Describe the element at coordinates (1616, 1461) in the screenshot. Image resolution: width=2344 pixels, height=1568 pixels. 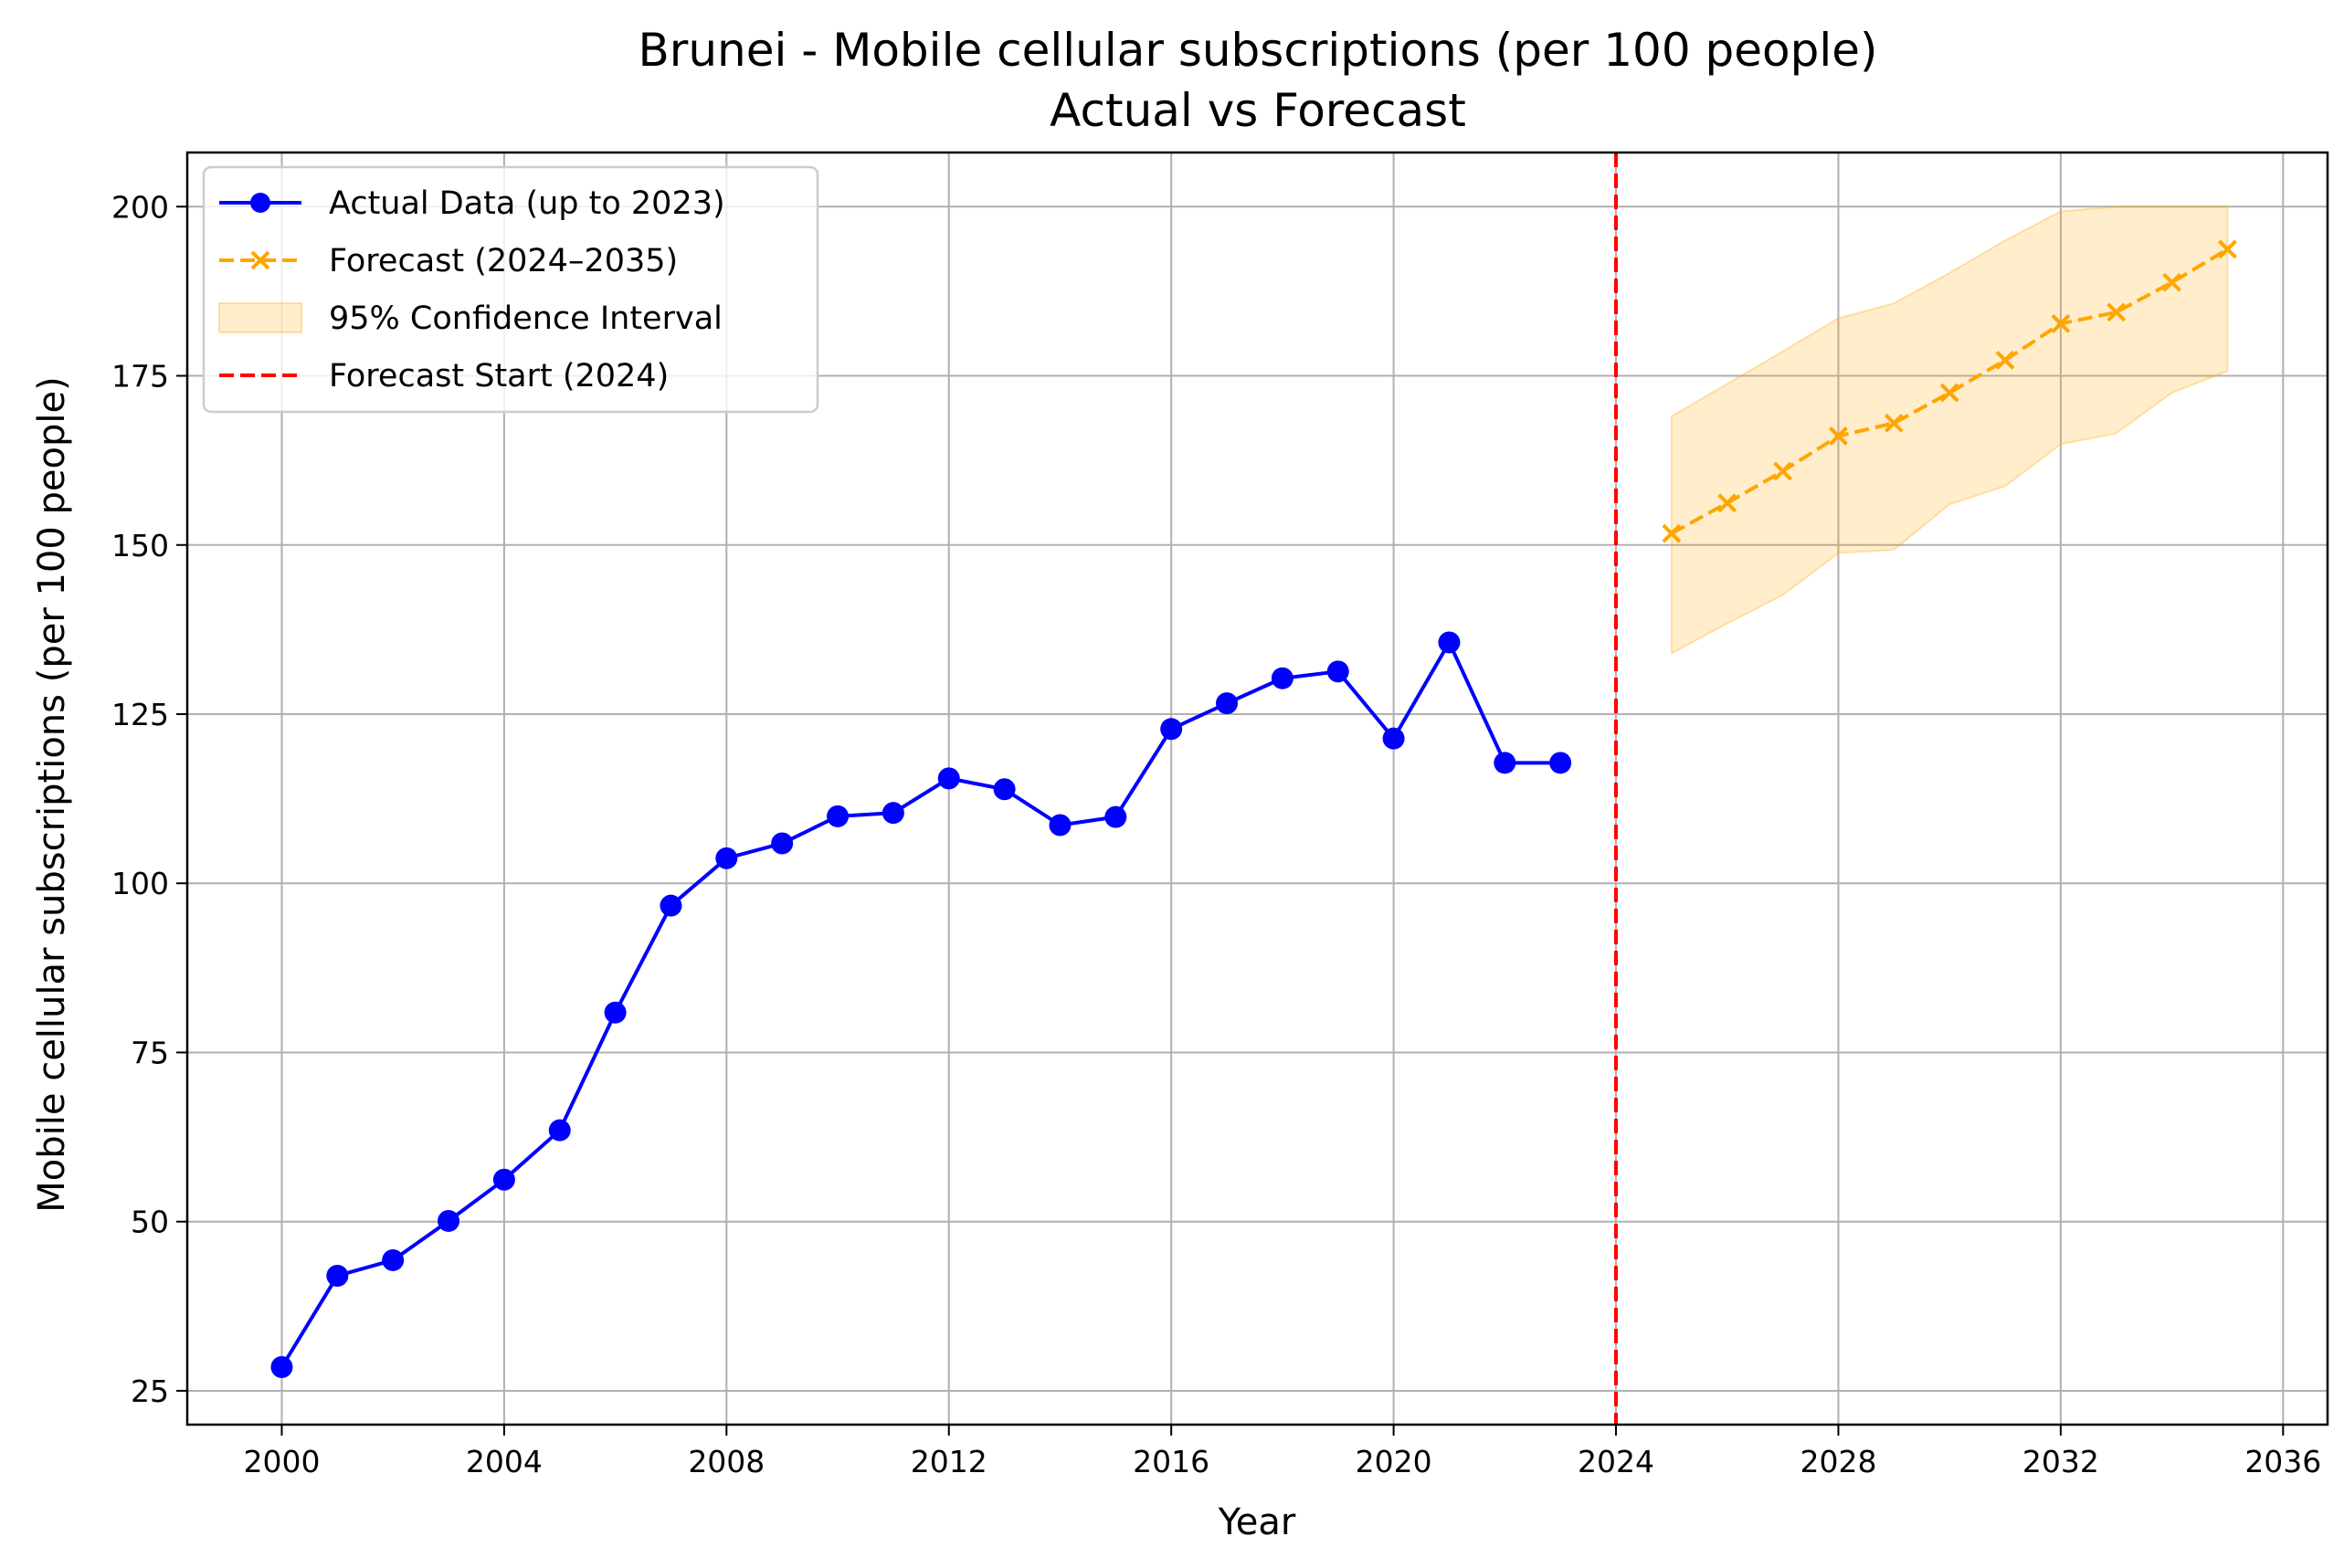
I see `x-tick-label: 2024` at that location.